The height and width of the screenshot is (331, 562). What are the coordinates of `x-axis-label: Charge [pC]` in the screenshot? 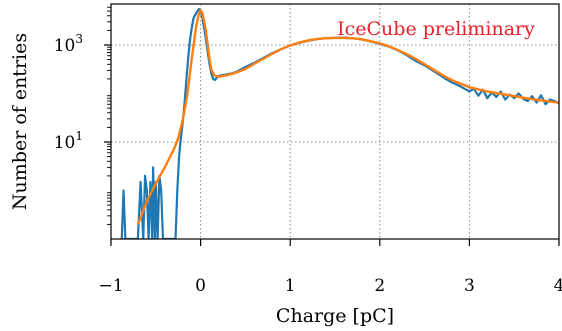 It's located at (335, 316).